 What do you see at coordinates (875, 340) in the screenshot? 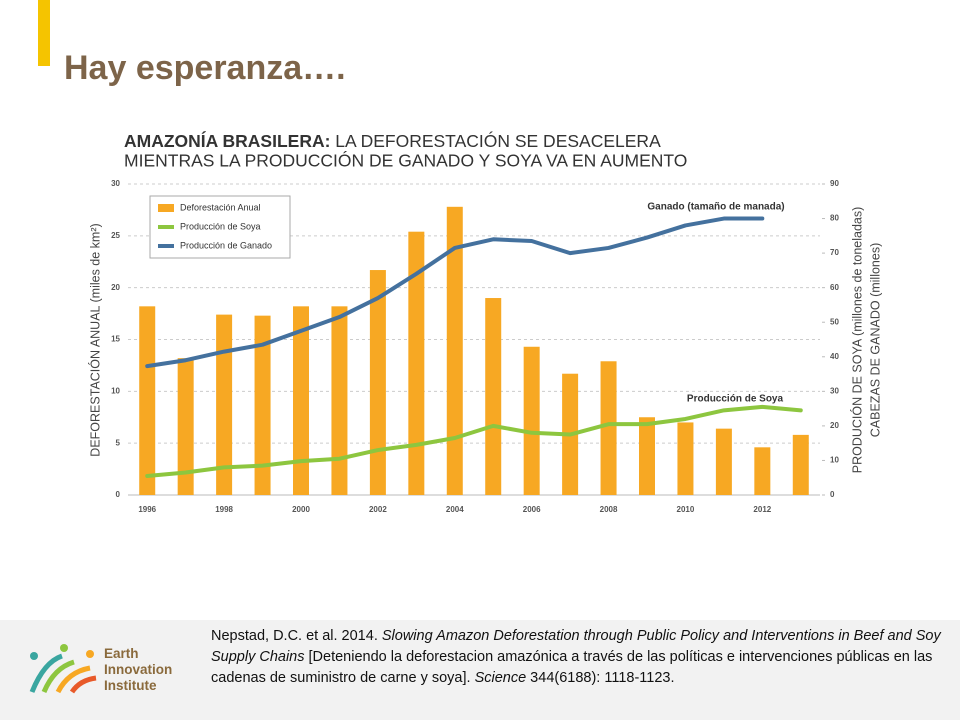
I see `y2-axis-label: CABEZAS DE GANADO (millones)` at bounding box center [875, 340].